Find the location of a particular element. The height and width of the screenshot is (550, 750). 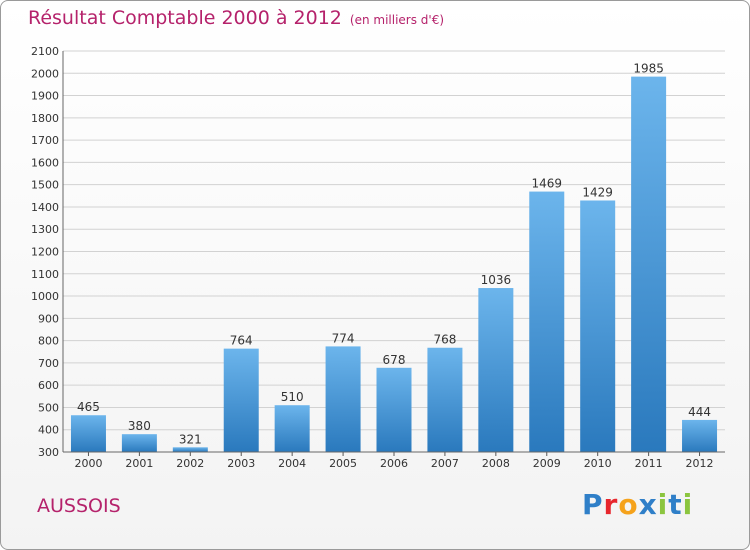

chart-subtitle: (en milliers d'€) is located at coordinates (397, 20).